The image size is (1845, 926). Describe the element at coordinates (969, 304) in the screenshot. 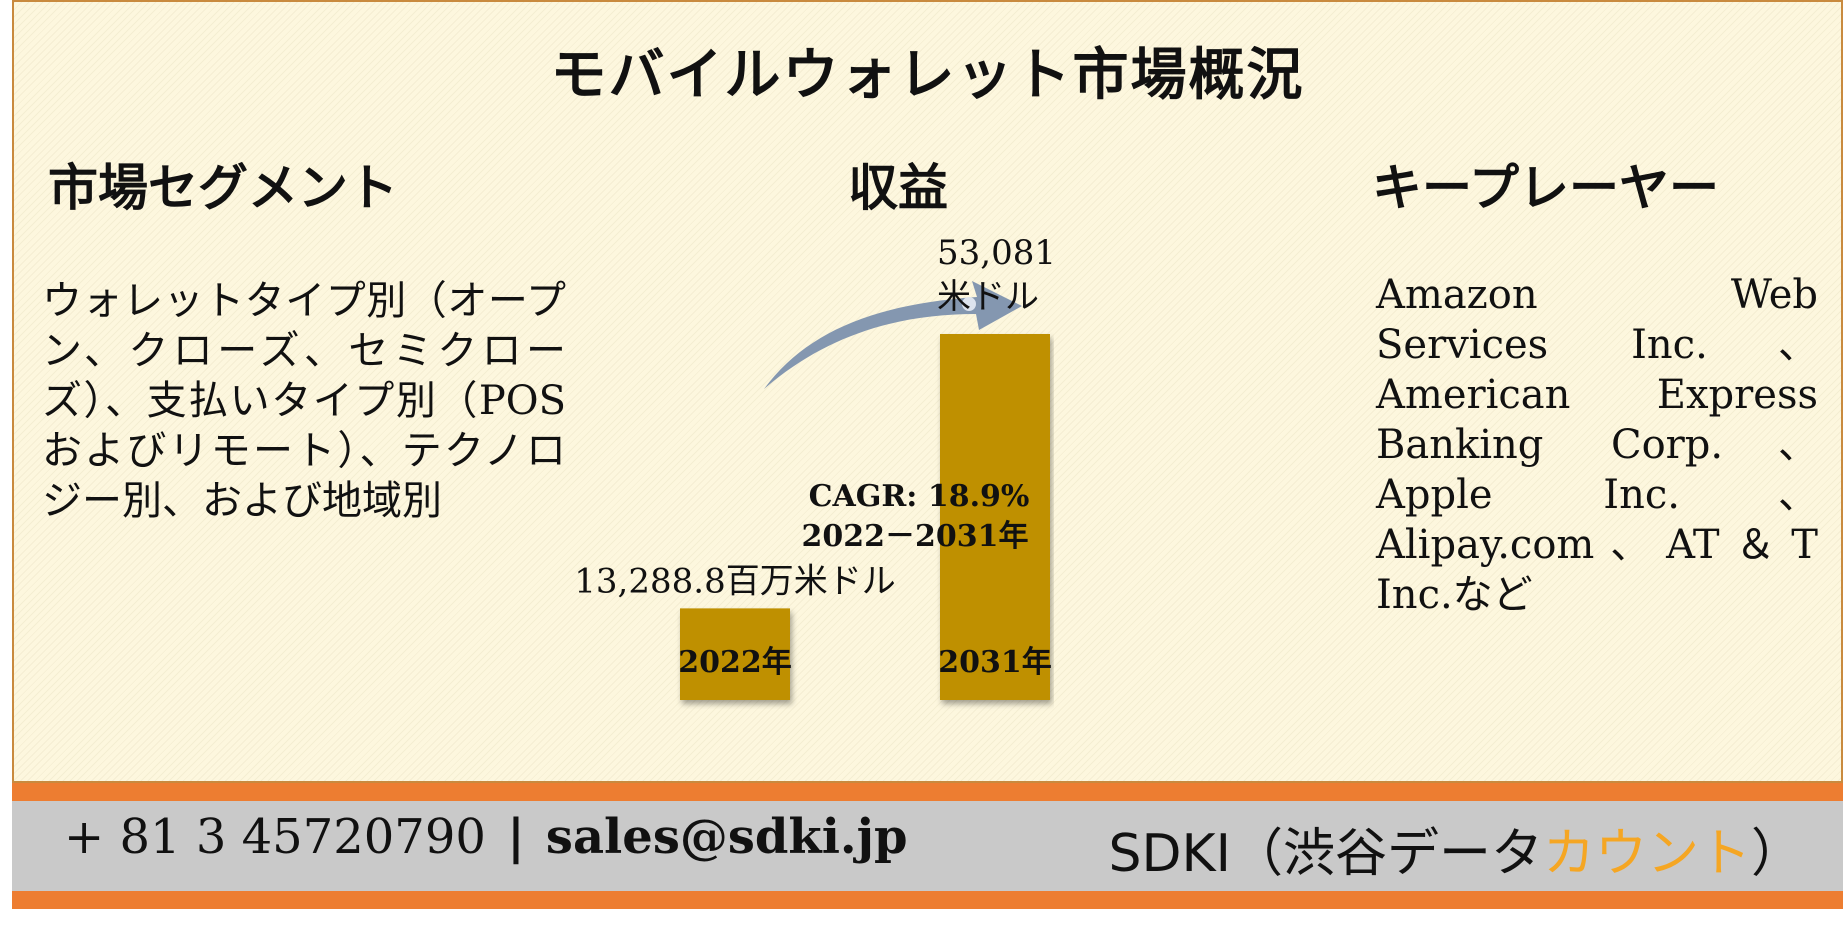

I see `arrow-highlight-dot` at that location.